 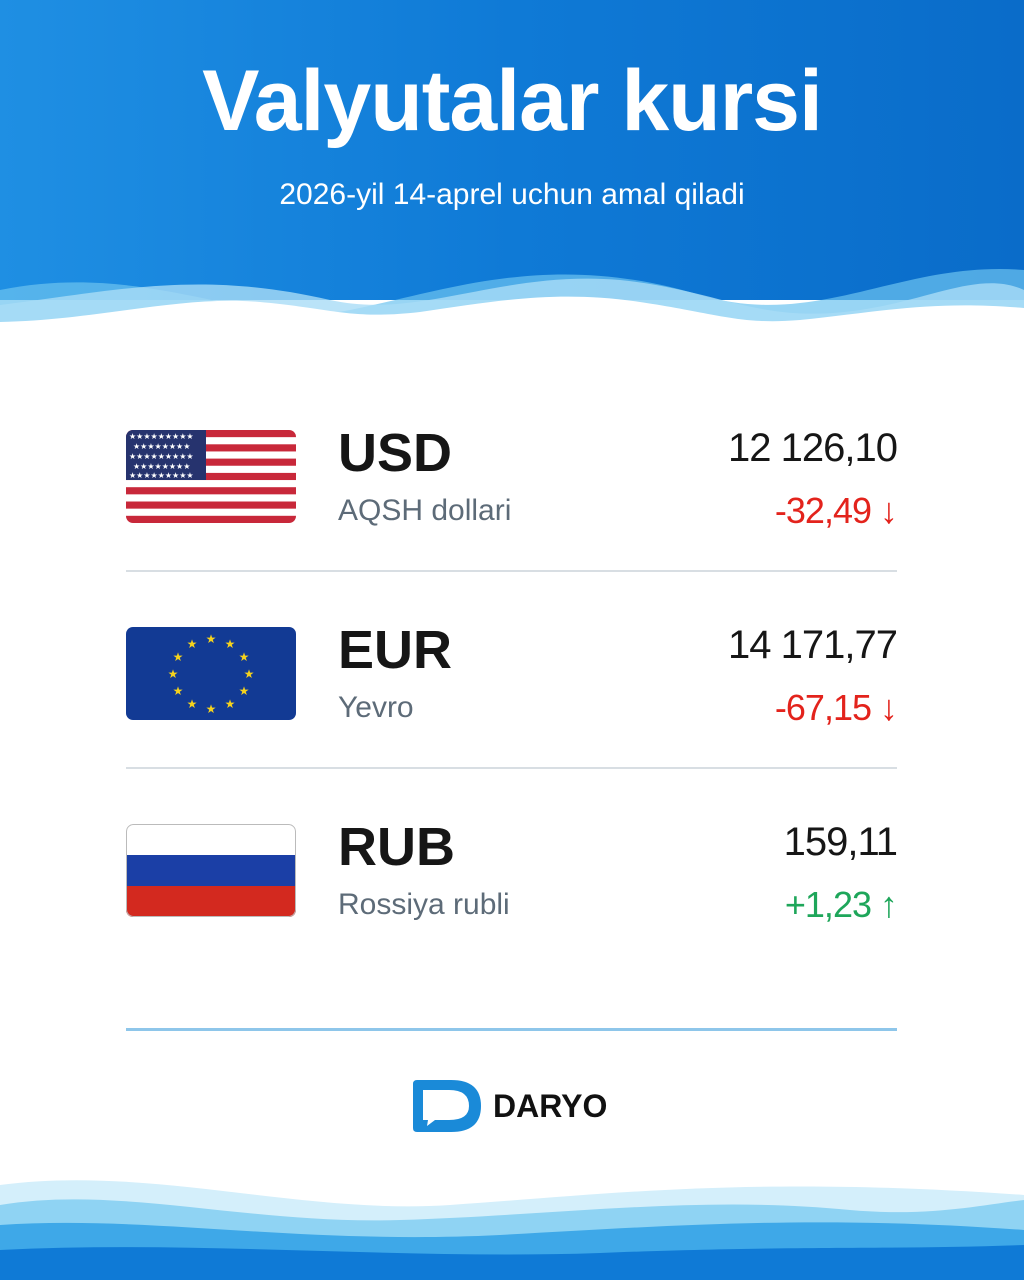 I want to click on rate-change-value: -67,15, so click(x=823, y=707).